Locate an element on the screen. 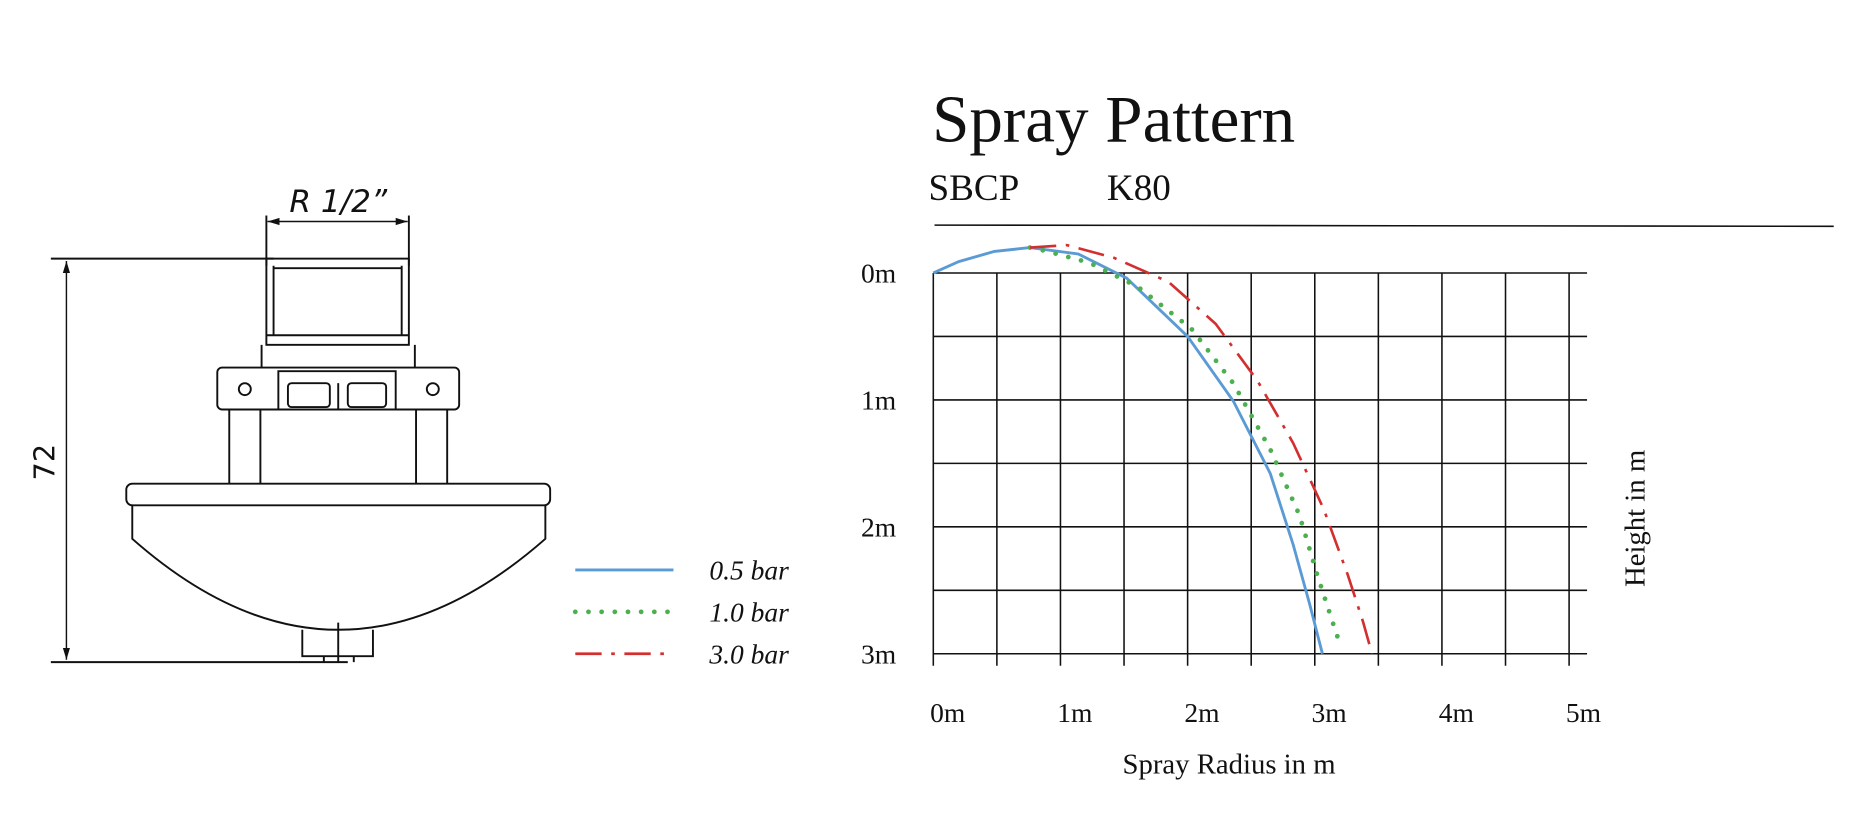 The height and width of the screenshot is (813, 1869). y-axis-label: Height in m is located at coordinates (1636, 518).